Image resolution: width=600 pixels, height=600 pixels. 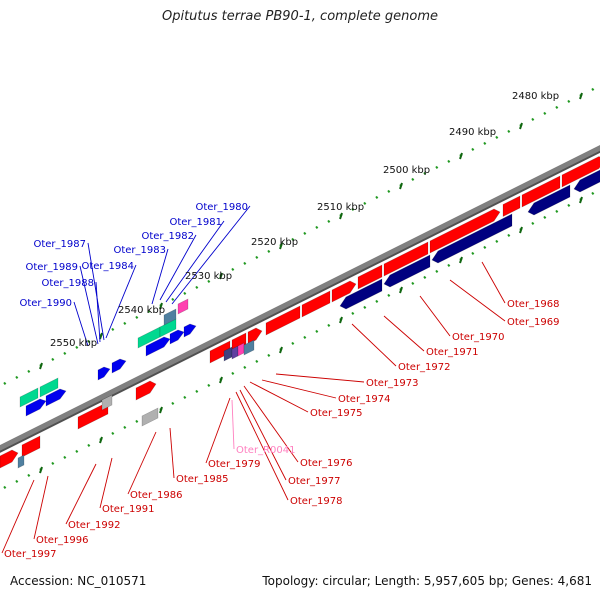 What do you see at coordinates (533, 322) in the screenshot?
I see `gene-label: Oter_1969` at bounding box center [533, 322].